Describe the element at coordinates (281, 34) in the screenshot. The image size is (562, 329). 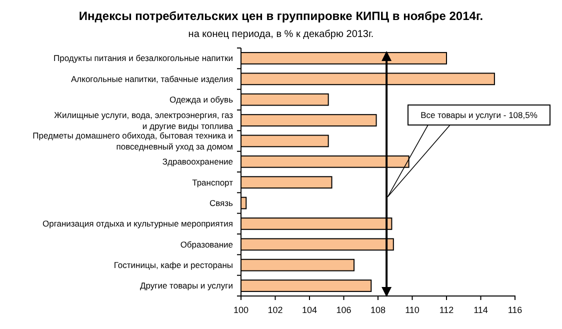
I see `chart-subtitle: на конец периода, в % к декабрю 2013г.` at that location.